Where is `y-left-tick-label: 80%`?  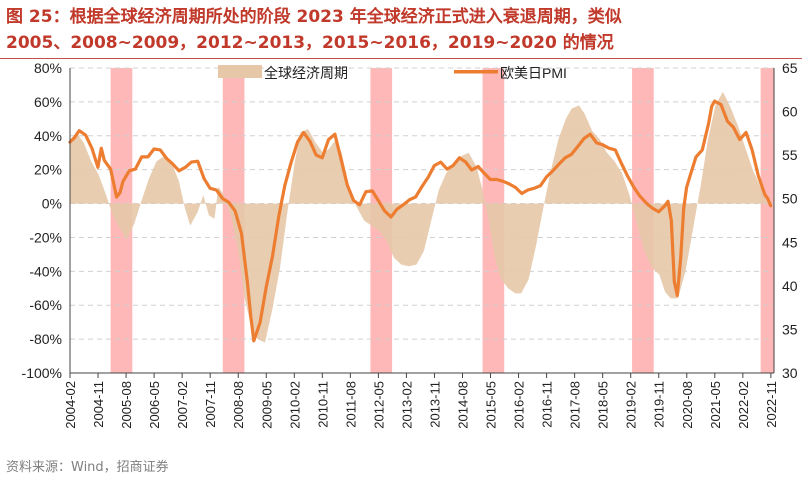 y-left-tick-label: 80% is located at coordinates (48, 68).